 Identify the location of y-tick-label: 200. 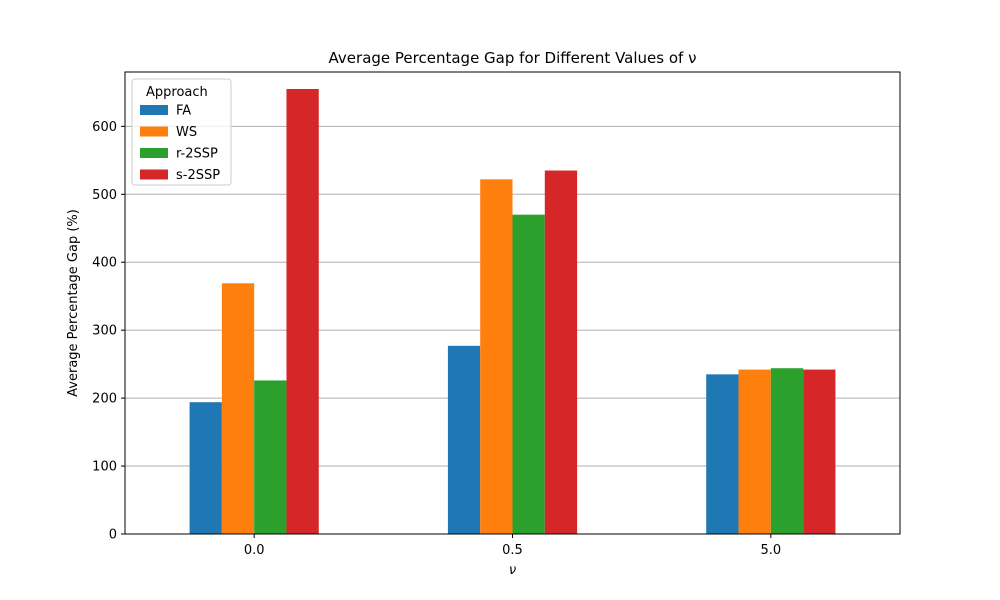
(104, 399).